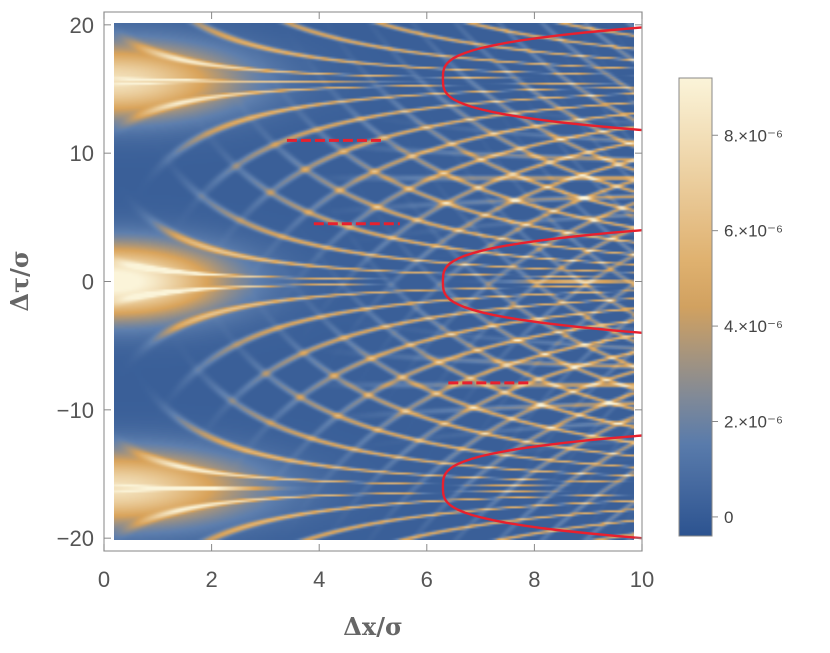 The image size is (830, 653). Describe the element at coordinates (104, 579) in the screenshot. I see `x-tick-label: 0` at that location.